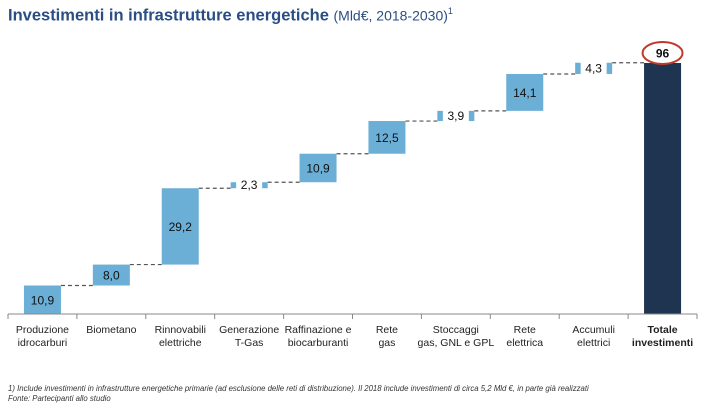 This screenshot has width=707, height=410. I want to click on category-label: Generazione T-Gas, so click(249, 336).